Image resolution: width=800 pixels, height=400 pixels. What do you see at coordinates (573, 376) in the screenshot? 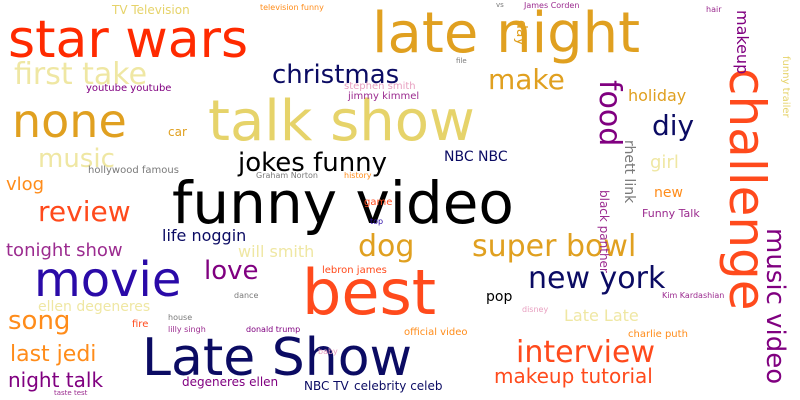
I see `word: makeup tutorial` at bounding box center [573, 376].